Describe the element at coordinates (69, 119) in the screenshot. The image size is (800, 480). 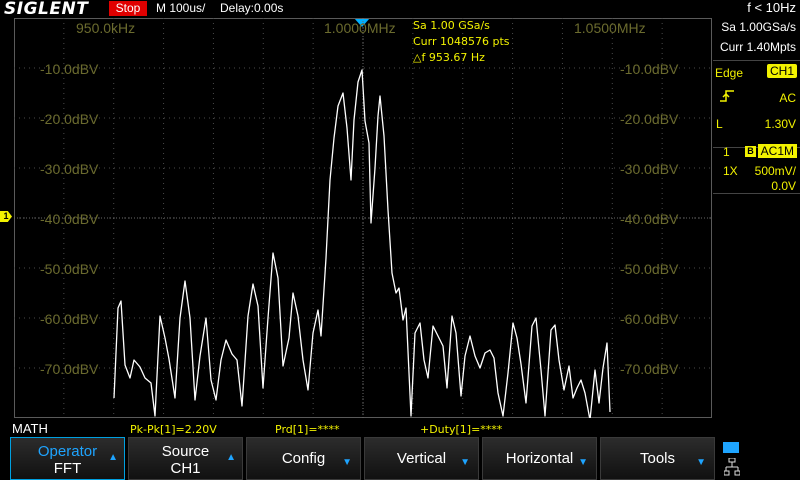
I see `db-label-left: -20.0dBV` at that location.